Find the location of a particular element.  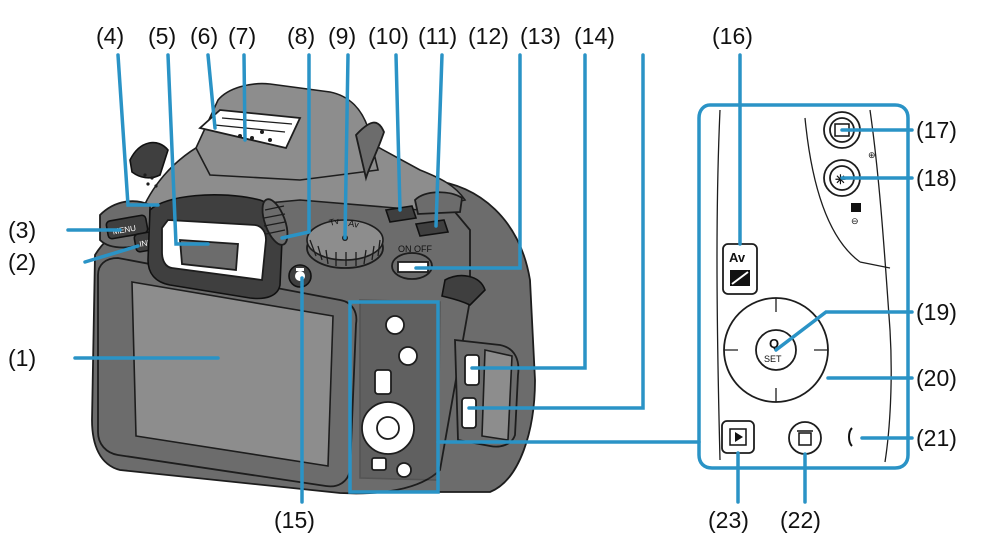

svg-text: SET is located at coordinates (773, 359).